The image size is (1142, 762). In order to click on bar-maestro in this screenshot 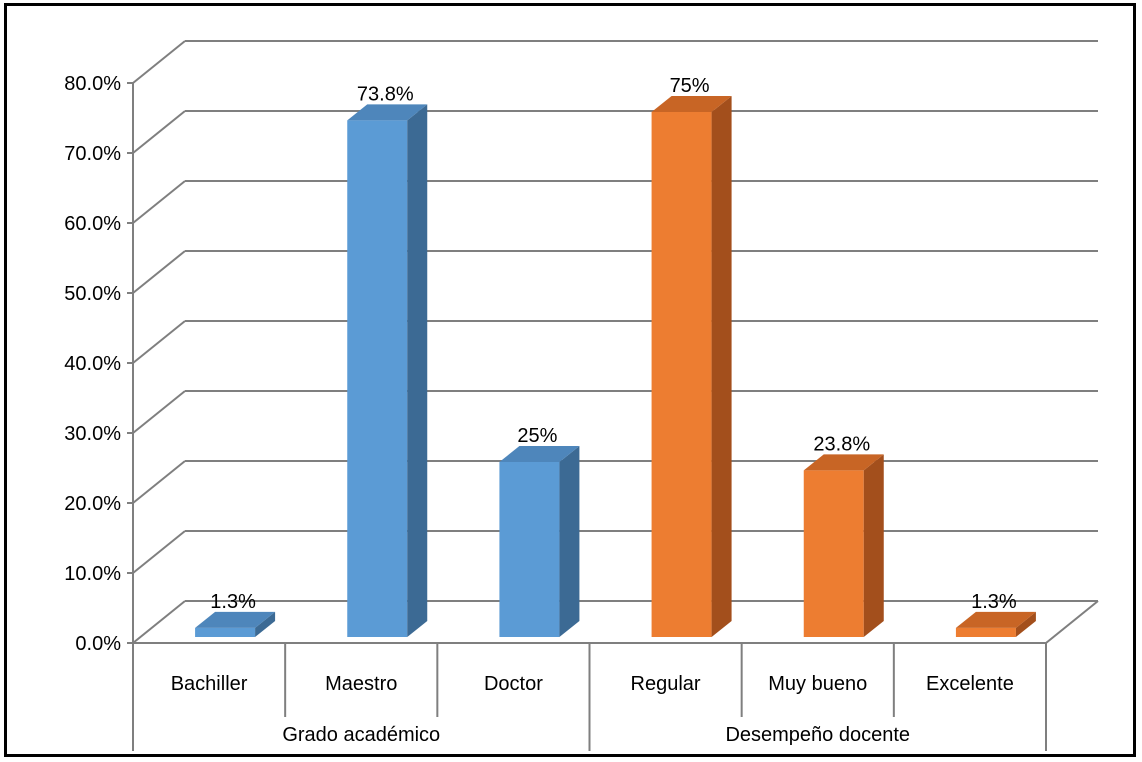, I will do `click(387, 370)`.